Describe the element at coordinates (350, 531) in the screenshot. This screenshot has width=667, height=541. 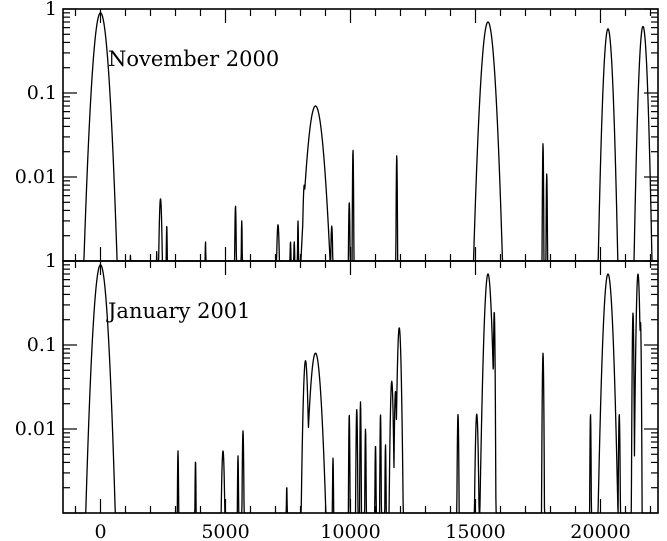
I see `x-tick-label: 10000` at that location.